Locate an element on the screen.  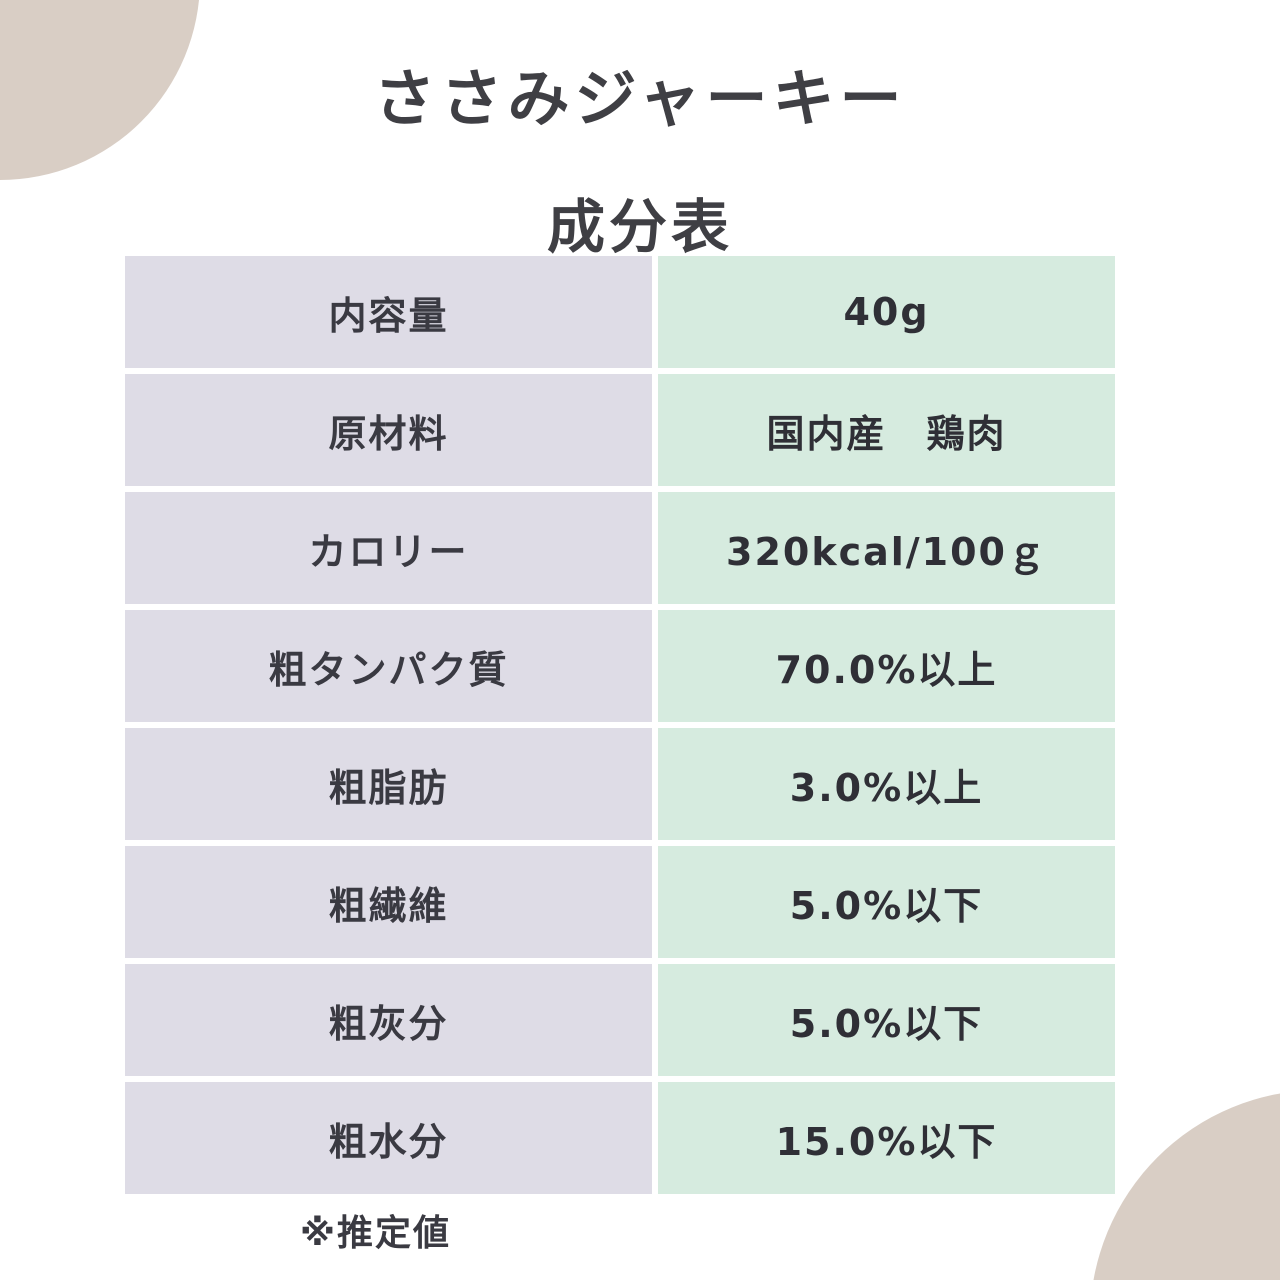
table-cell-label: 粗脂肪 is located at coordinates (388, 784).